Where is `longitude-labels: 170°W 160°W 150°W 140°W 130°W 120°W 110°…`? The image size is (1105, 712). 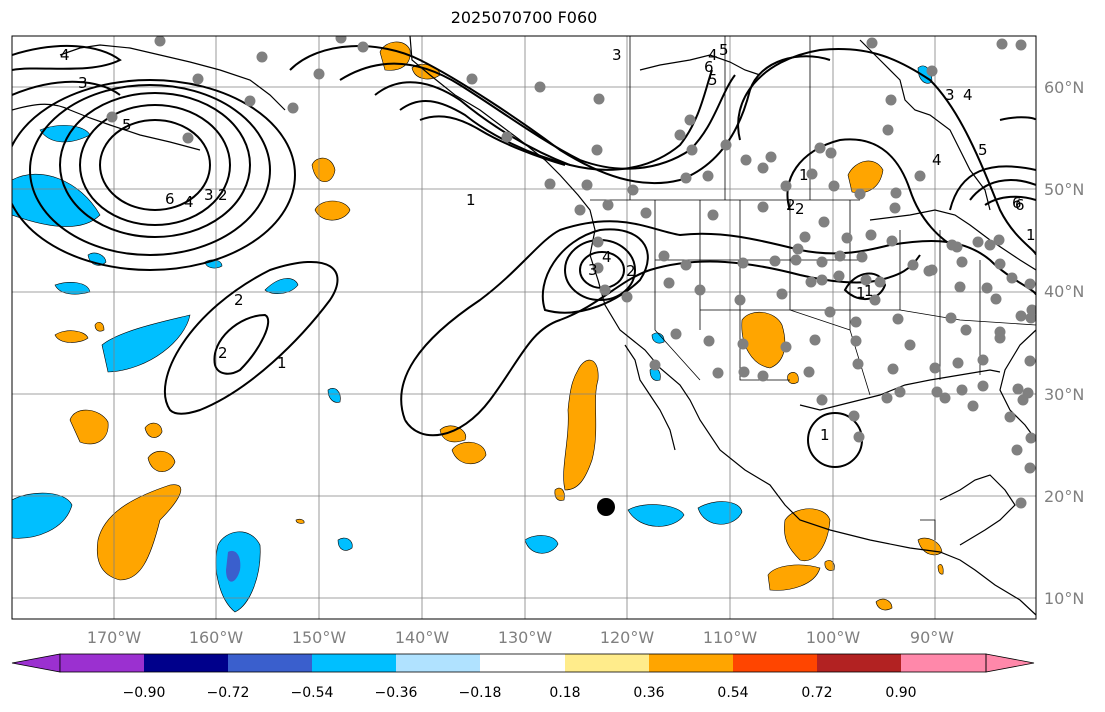
longitude-labels: 170°W 160°W 150°W 140°W 130°W 120°W 110°… is located at coordinates (520, 637).